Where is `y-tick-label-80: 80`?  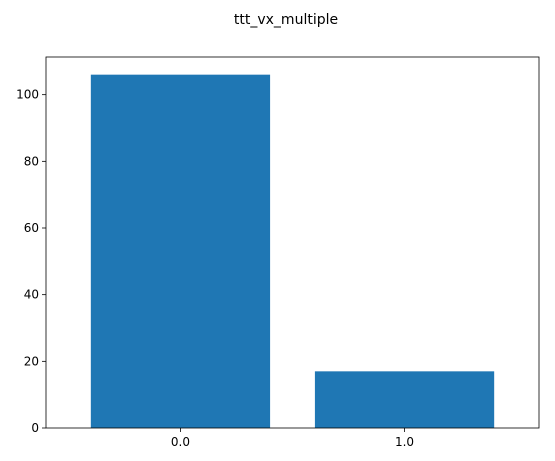 y-tick-label-80: 80 is located at coordinates (31, 161).